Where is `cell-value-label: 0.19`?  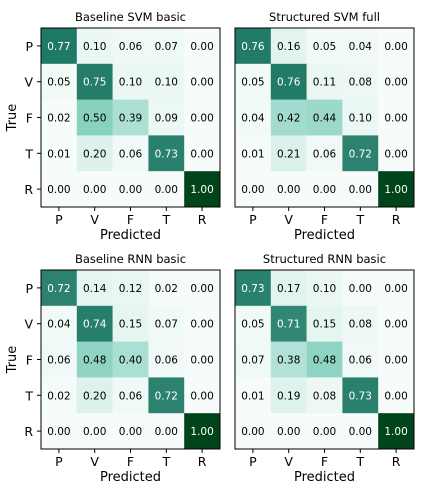
cell-value-label: 0.19 is located at coordinates (288, 396).